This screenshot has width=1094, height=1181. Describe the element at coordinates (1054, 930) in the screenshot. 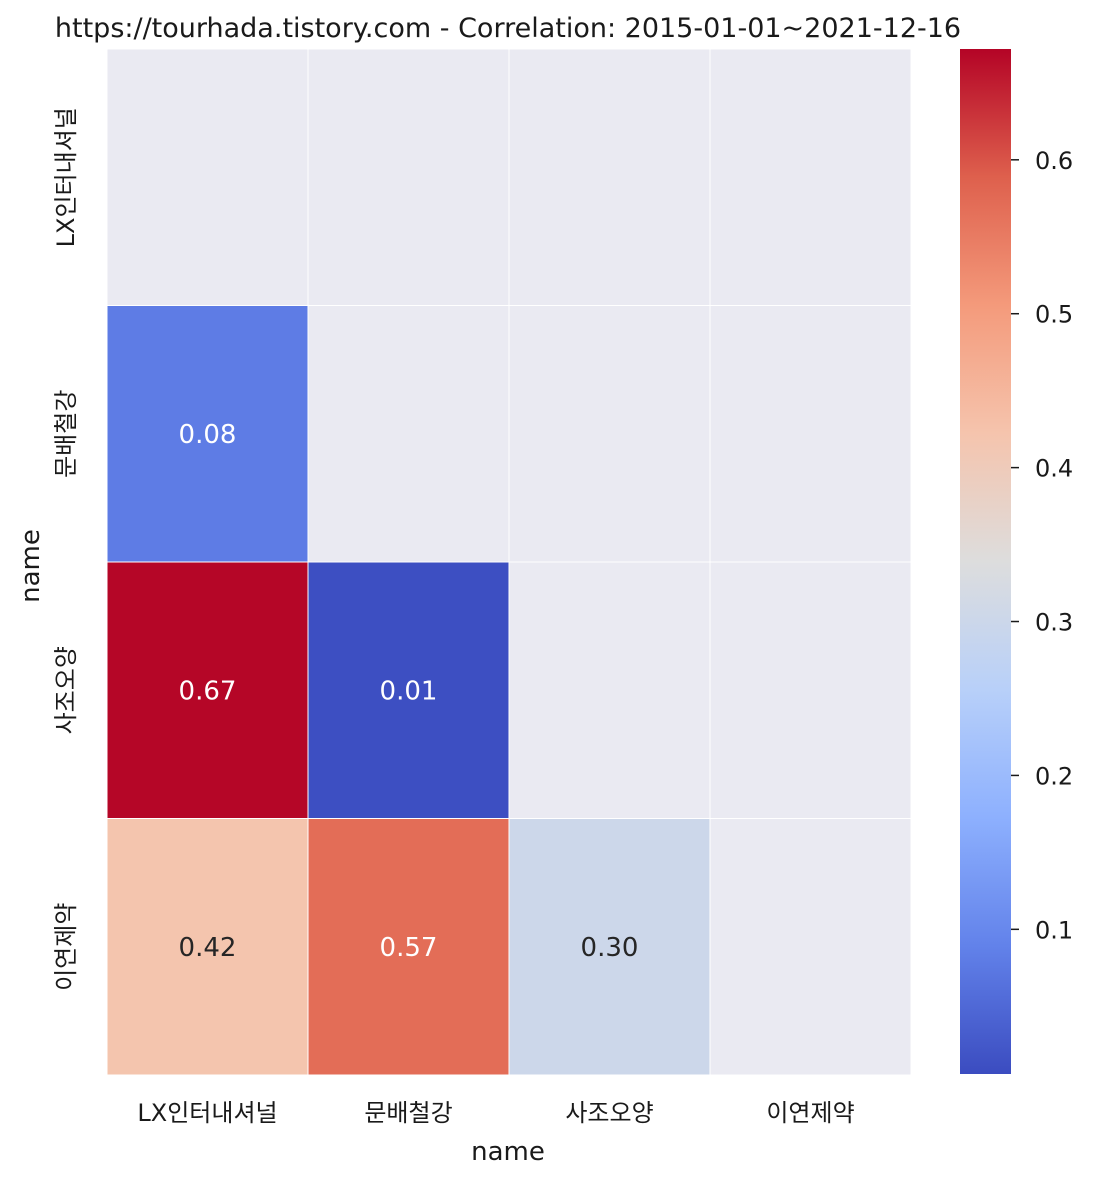

I see `colorbar-tick-label: 0.1` at that location.